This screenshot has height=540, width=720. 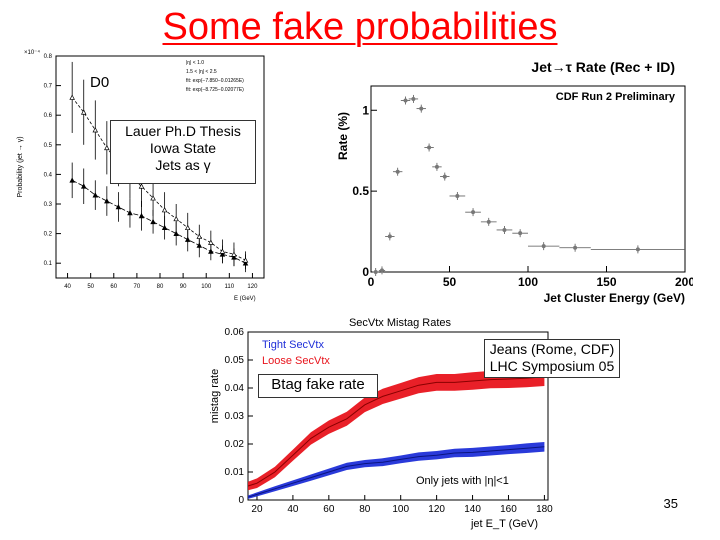 I want to click on chart-title: Jet→τ Rate (Rec + ID), so click(x=603, y=67).